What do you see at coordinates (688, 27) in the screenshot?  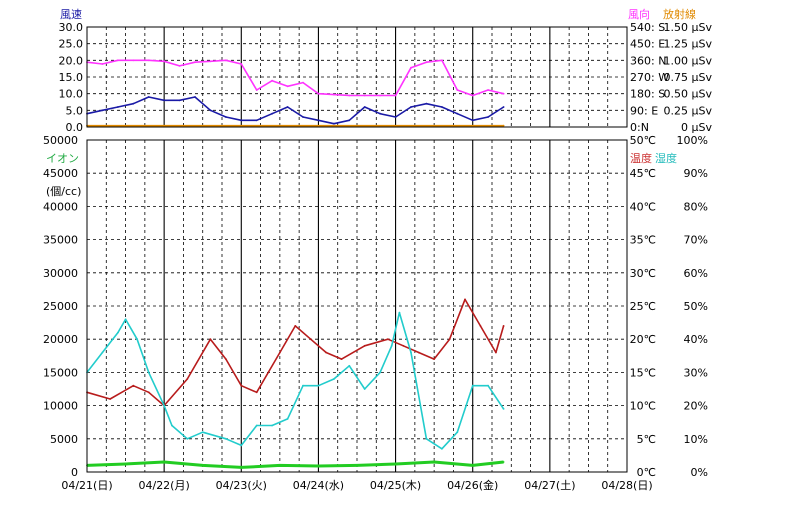 I see `radiation-tick: 1.50 μSv` at bounding box center [688, 27].